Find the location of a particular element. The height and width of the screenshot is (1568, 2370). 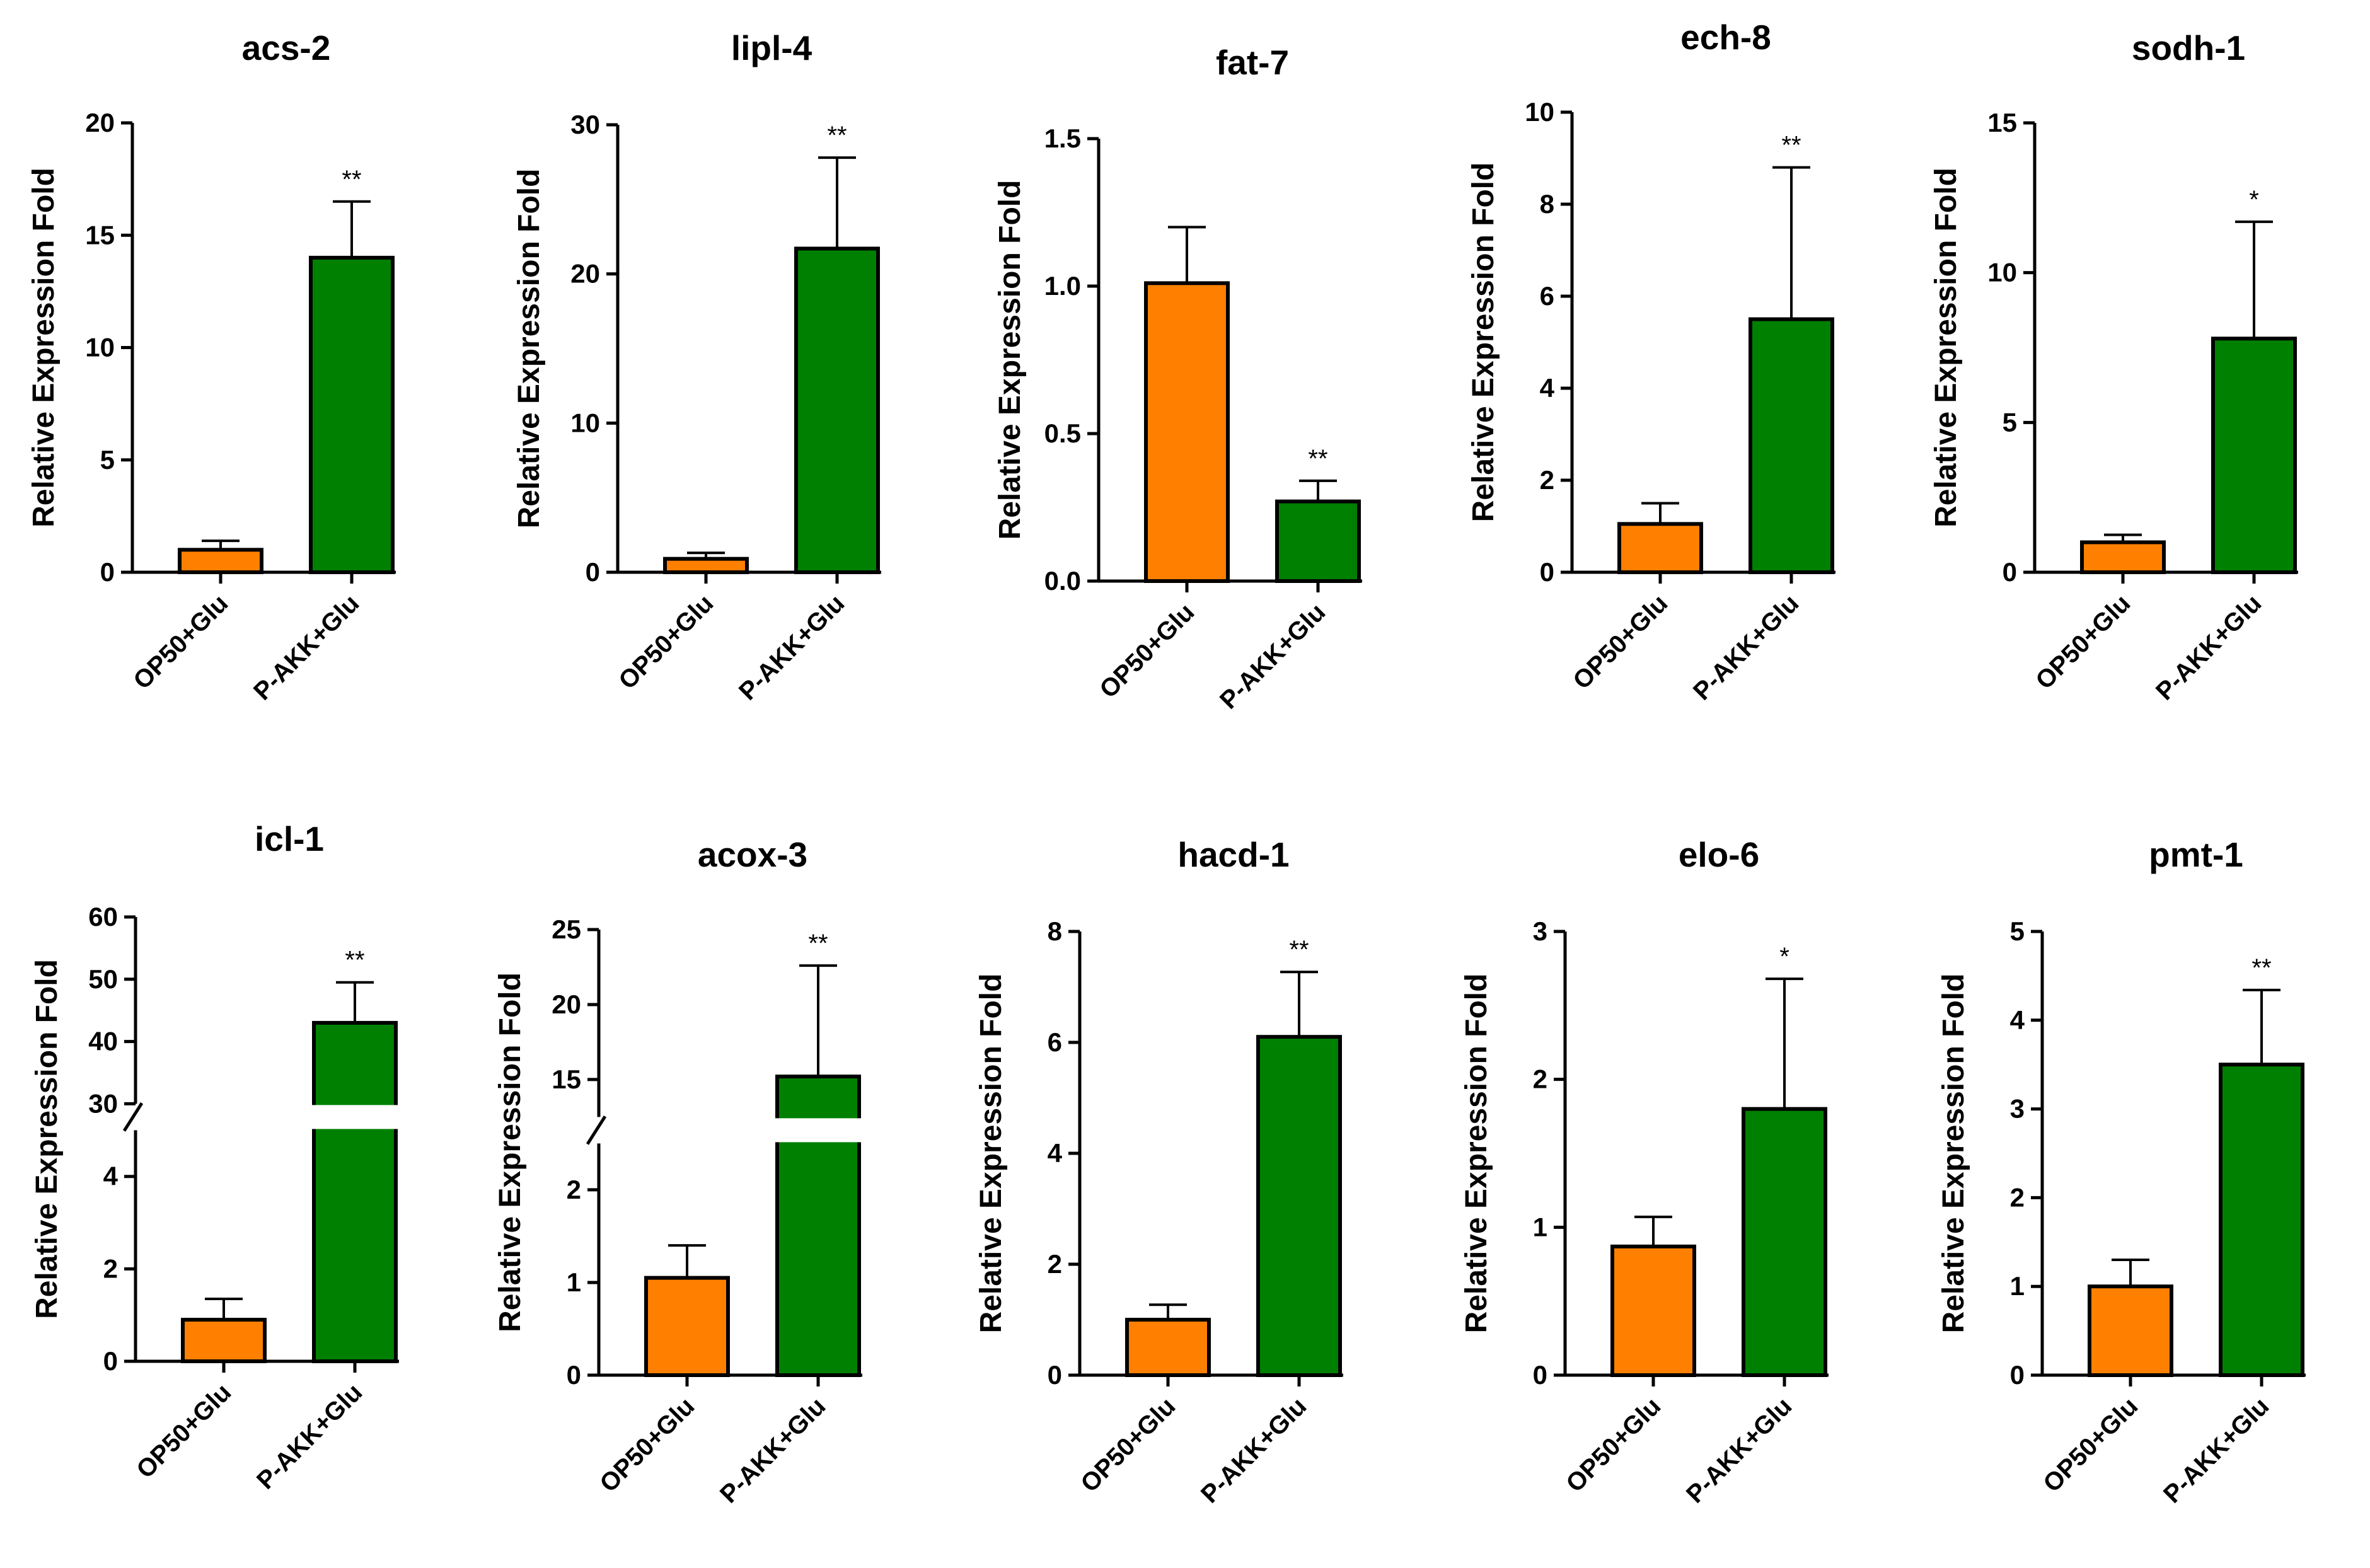

y-tick-label: 4 is located at coordinates (110, 1176).